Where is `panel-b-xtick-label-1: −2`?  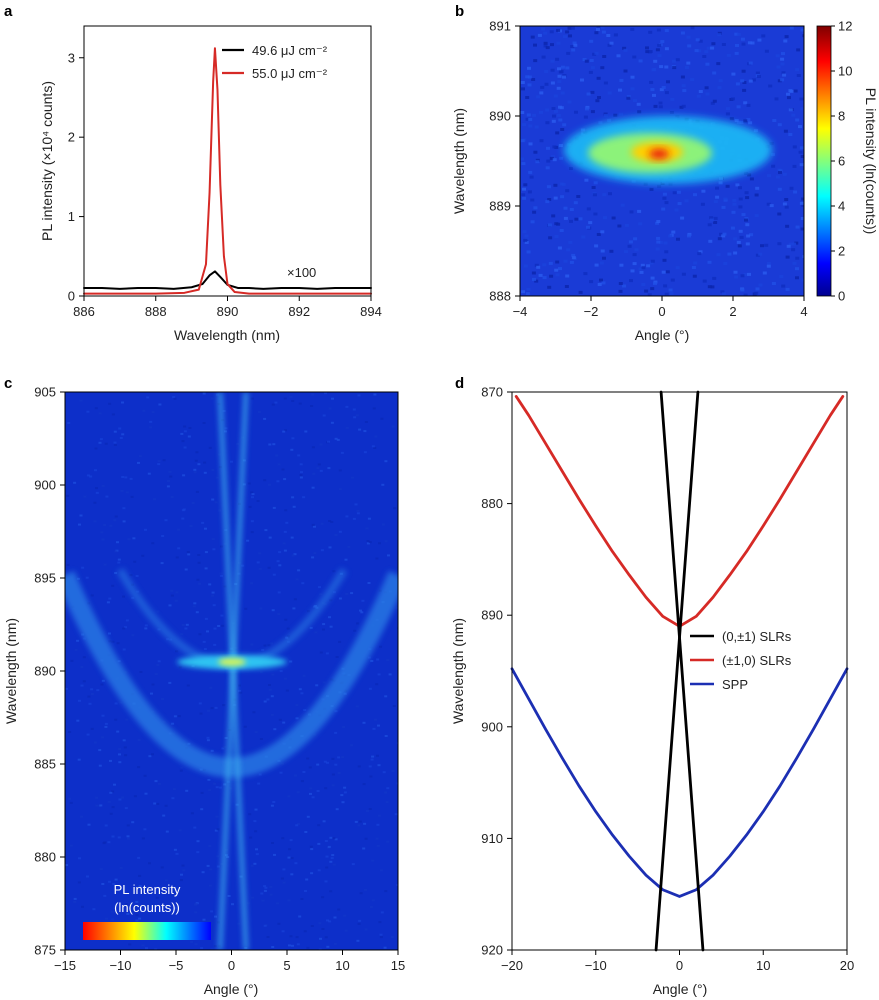 panel-b-xtick-label-1: −2 is located at coordinates (591, 311).